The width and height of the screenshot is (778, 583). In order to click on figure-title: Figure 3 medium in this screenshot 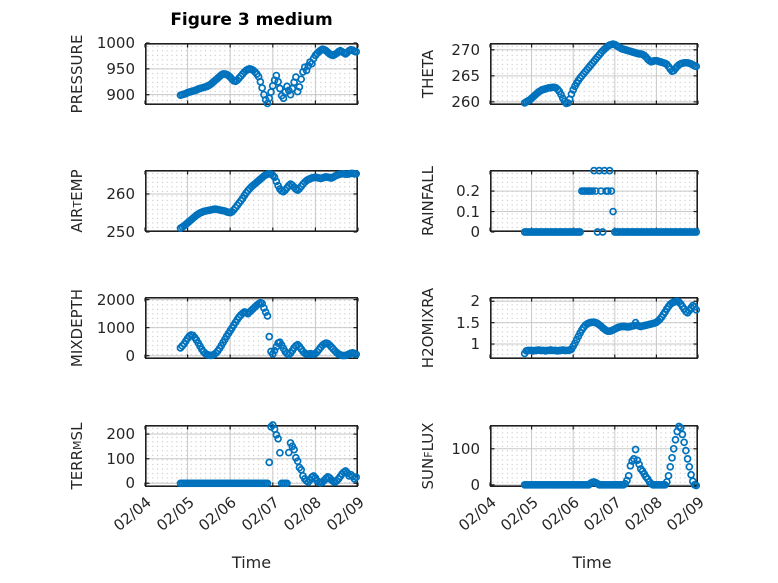, I will do `click(251, 20)`.